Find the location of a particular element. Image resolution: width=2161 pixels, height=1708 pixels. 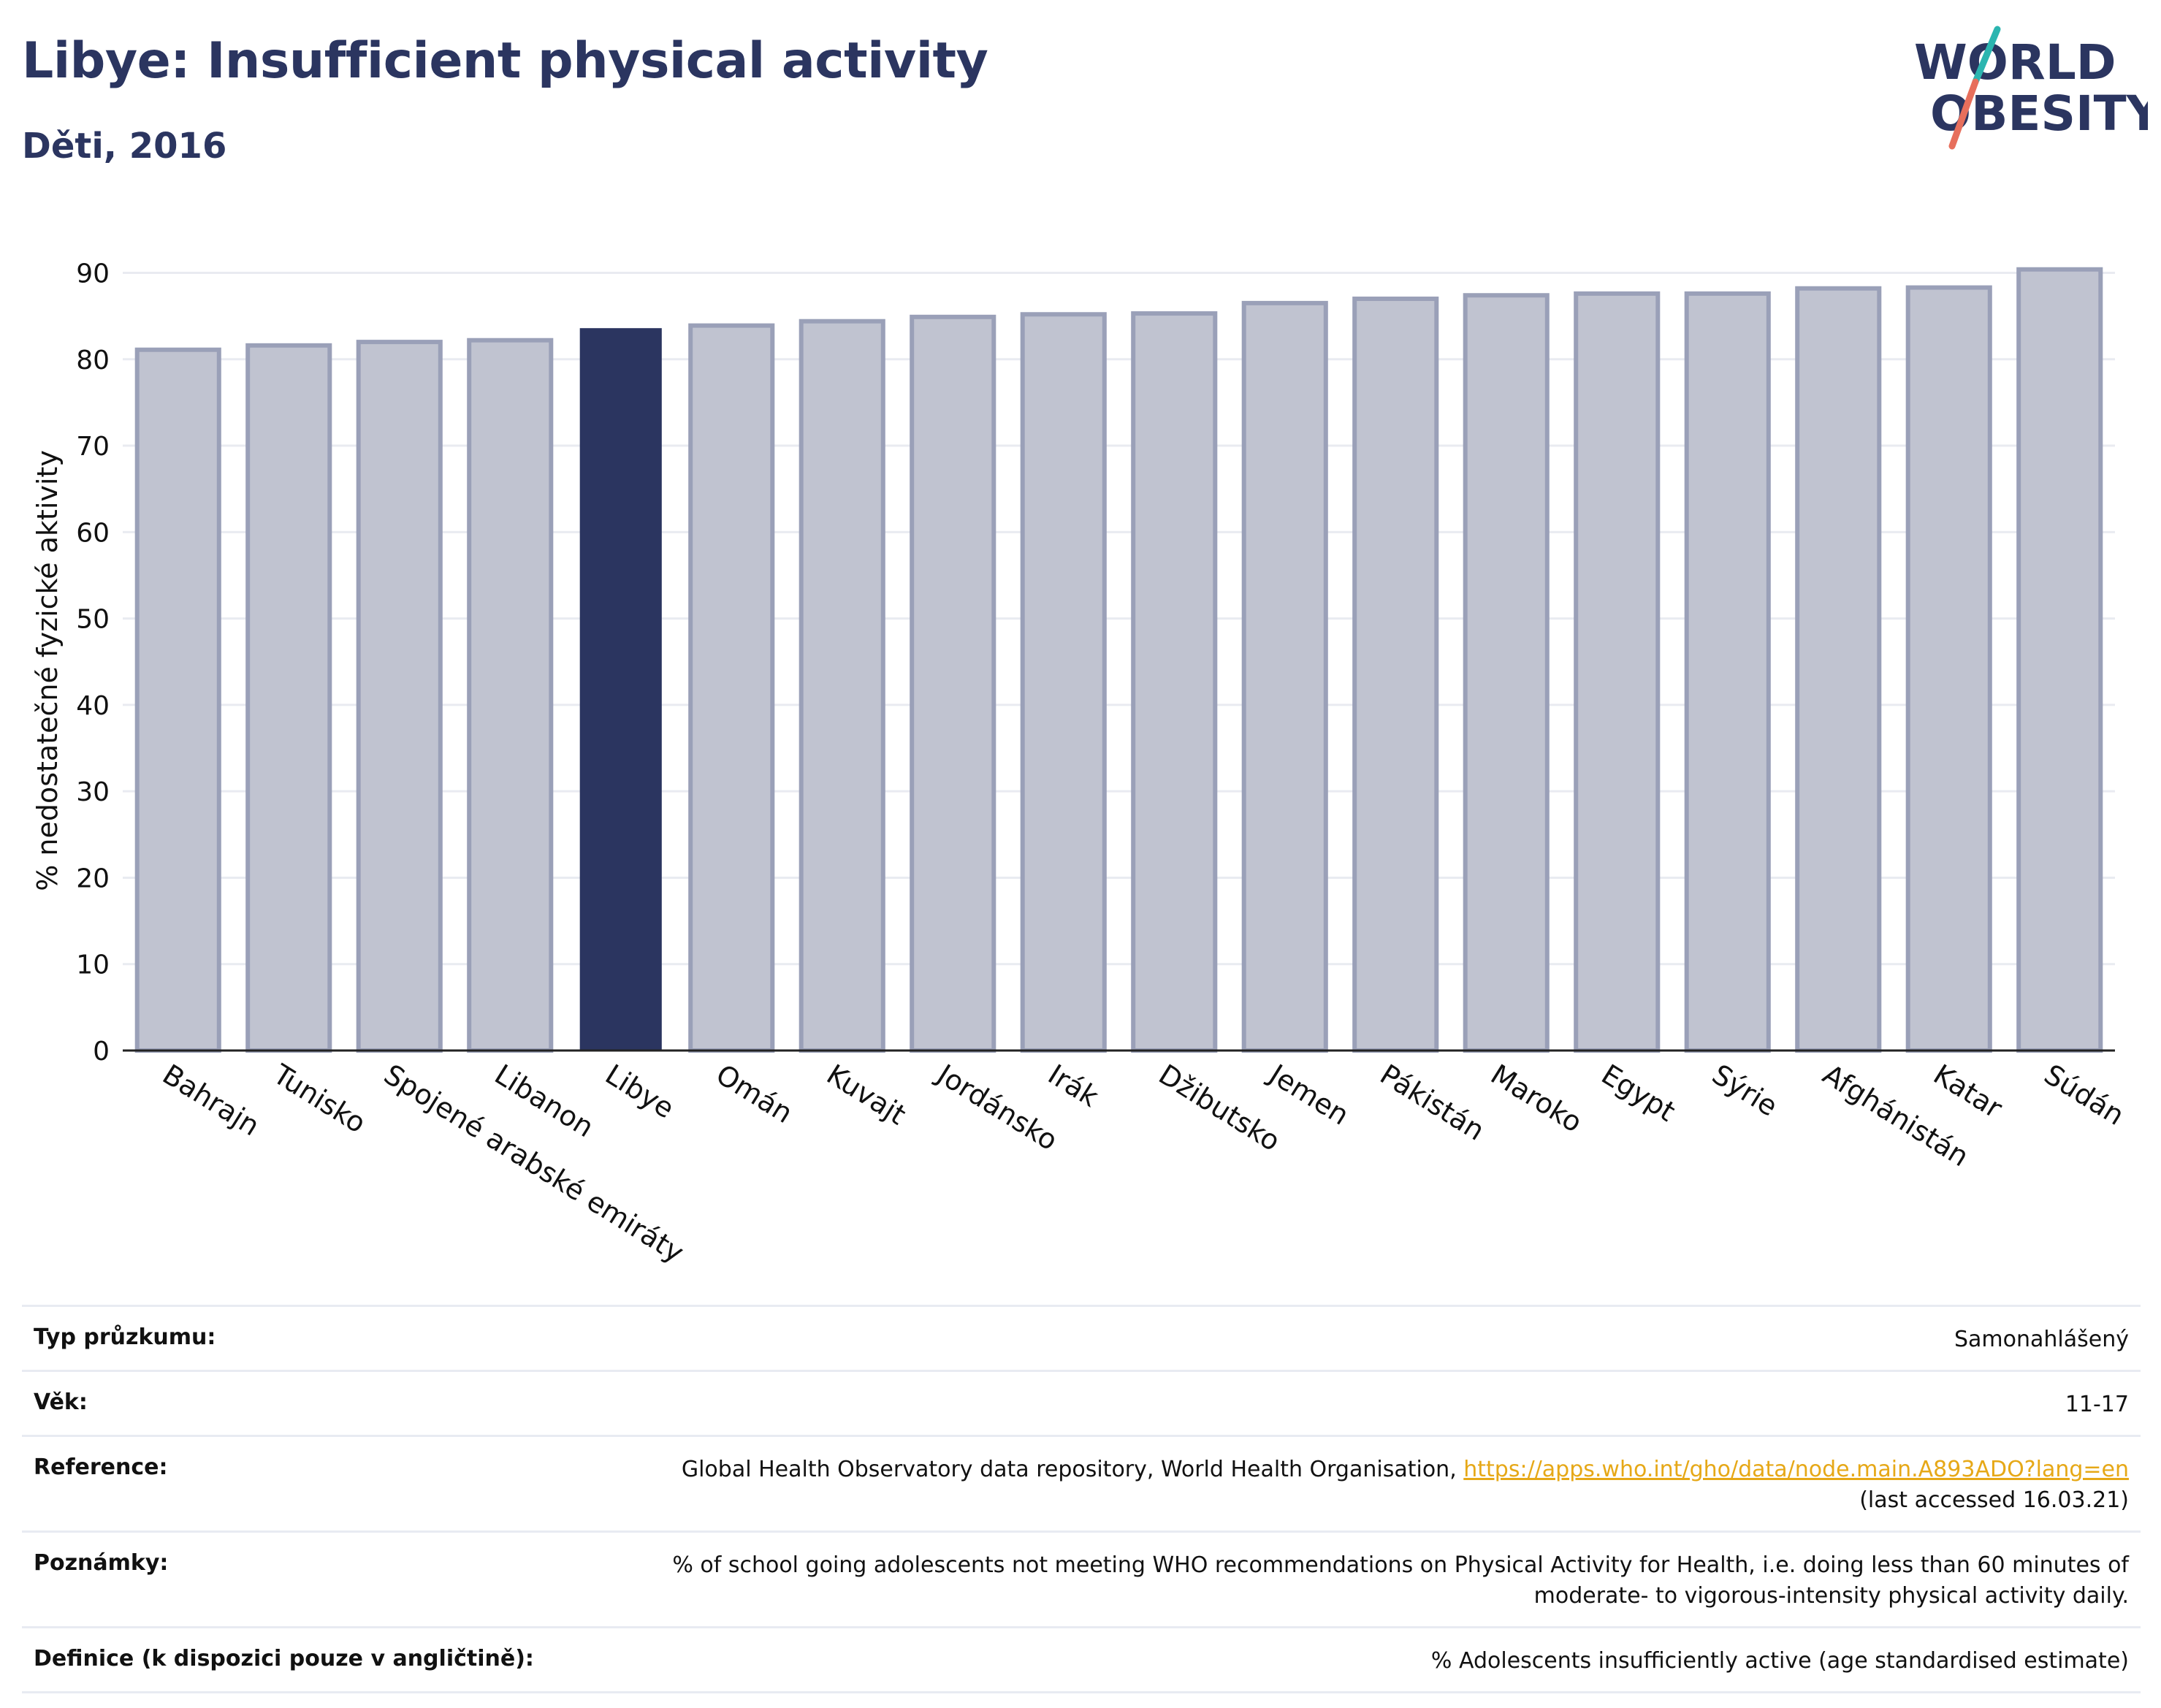

x-tick-label: Súdán is located at coordinates (2084, 1095).